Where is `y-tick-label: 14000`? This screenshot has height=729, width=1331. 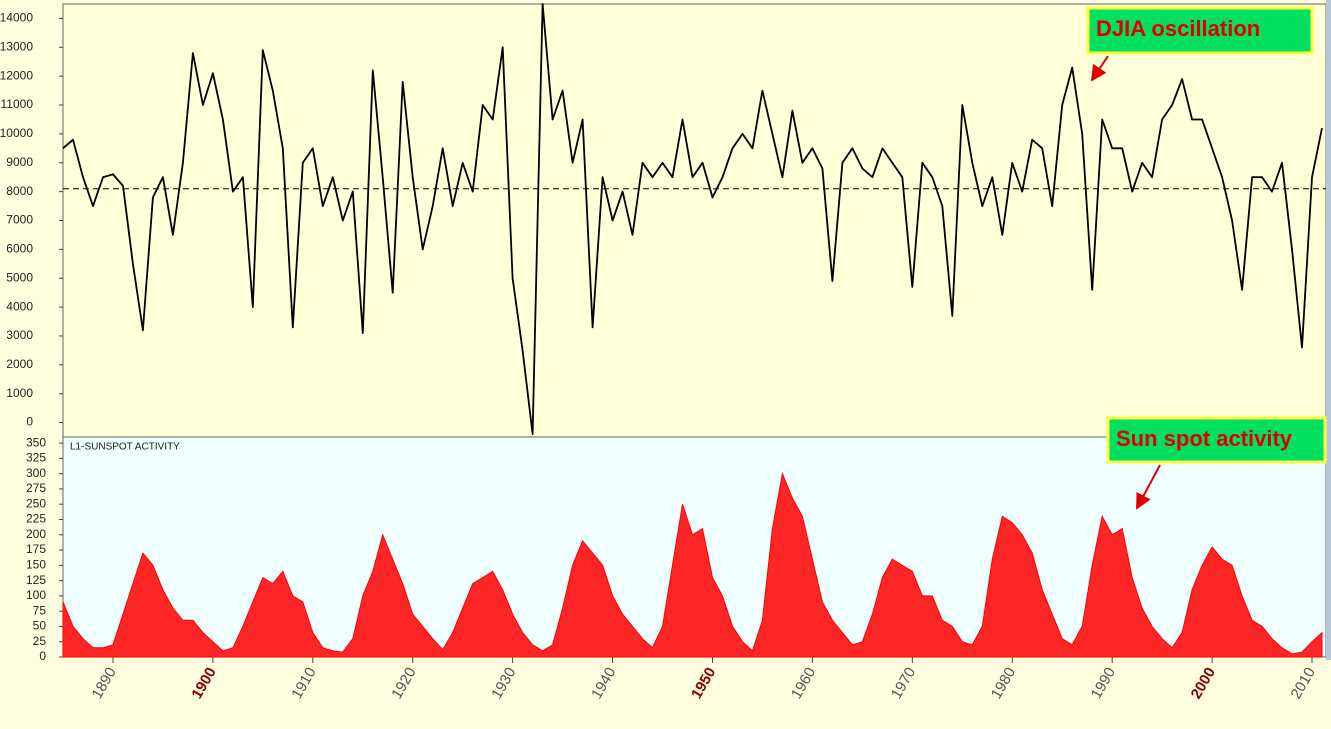
y-tick-label: 14000 is located at coordinates (16, 18).